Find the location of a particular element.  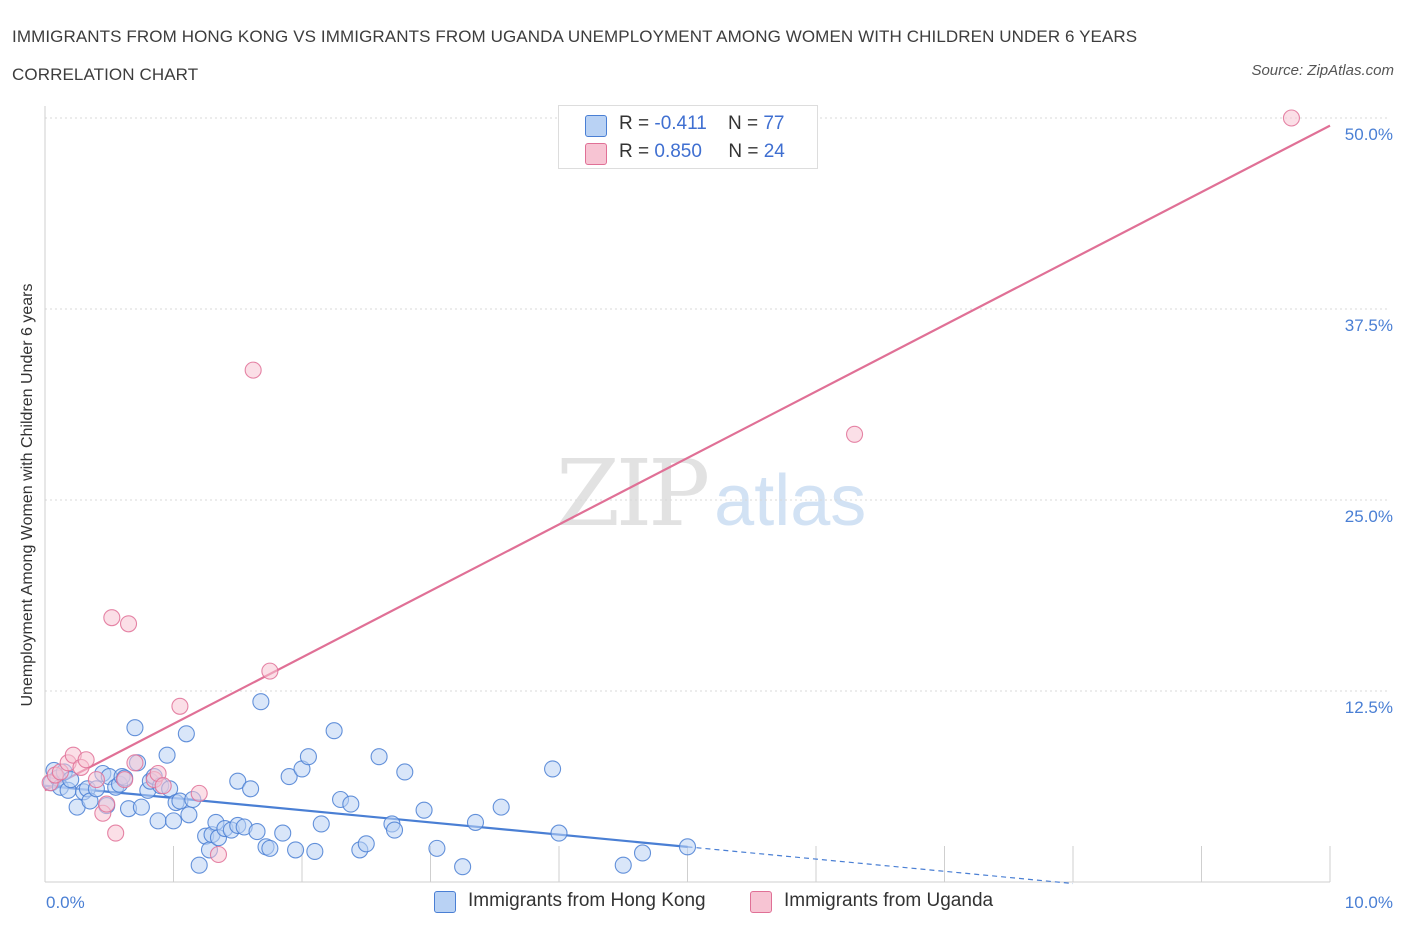

watermark-atlas: atlas is located at coordinates (790, 501).